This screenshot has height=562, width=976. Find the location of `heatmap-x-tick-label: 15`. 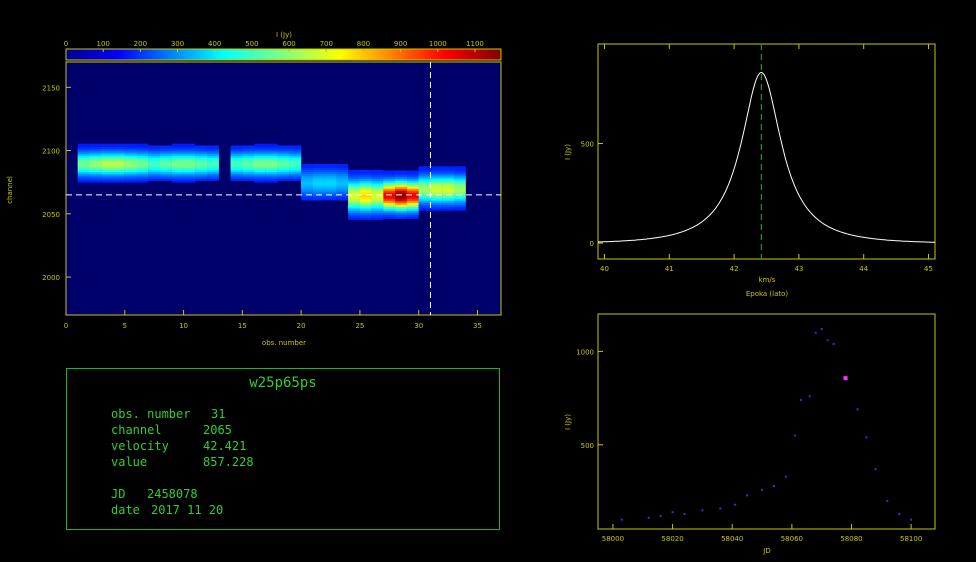

heatmap-x-tick-label: 15 is located at coordinates (242, 326).